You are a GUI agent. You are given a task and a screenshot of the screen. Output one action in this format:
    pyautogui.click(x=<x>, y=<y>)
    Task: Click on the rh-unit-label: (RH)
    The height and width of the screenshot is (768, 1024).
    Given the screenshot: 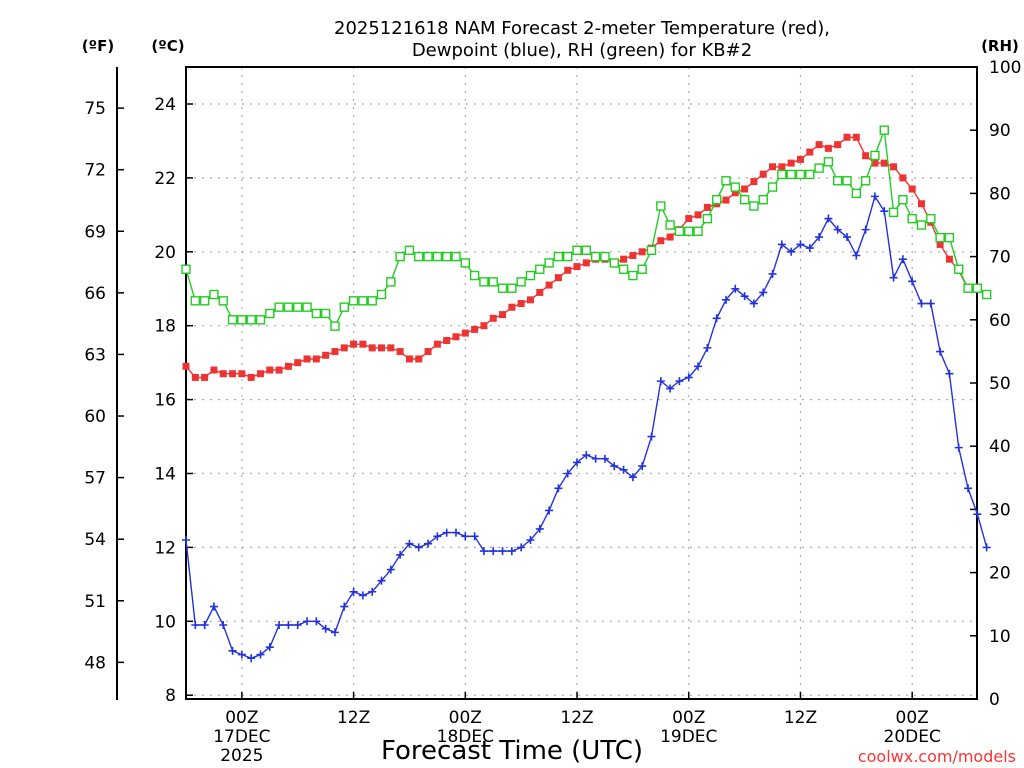 What is the action you would take?
    pyautogui.click(x=1000, y=46)
    